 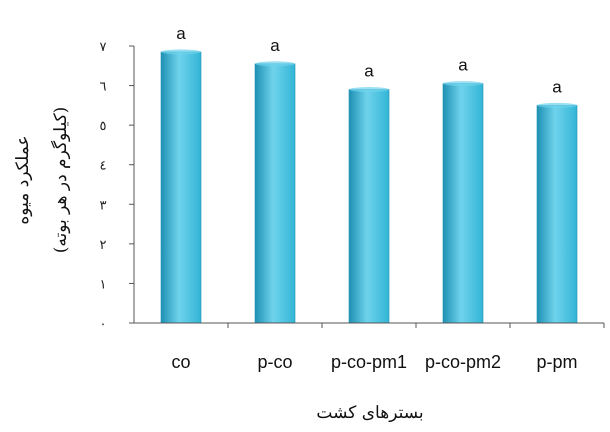 What do you see at coordinates (369, 413) in the screenshot?
I see `x-axis-title: بسترهای کشت` at bounding box center [369, 413].